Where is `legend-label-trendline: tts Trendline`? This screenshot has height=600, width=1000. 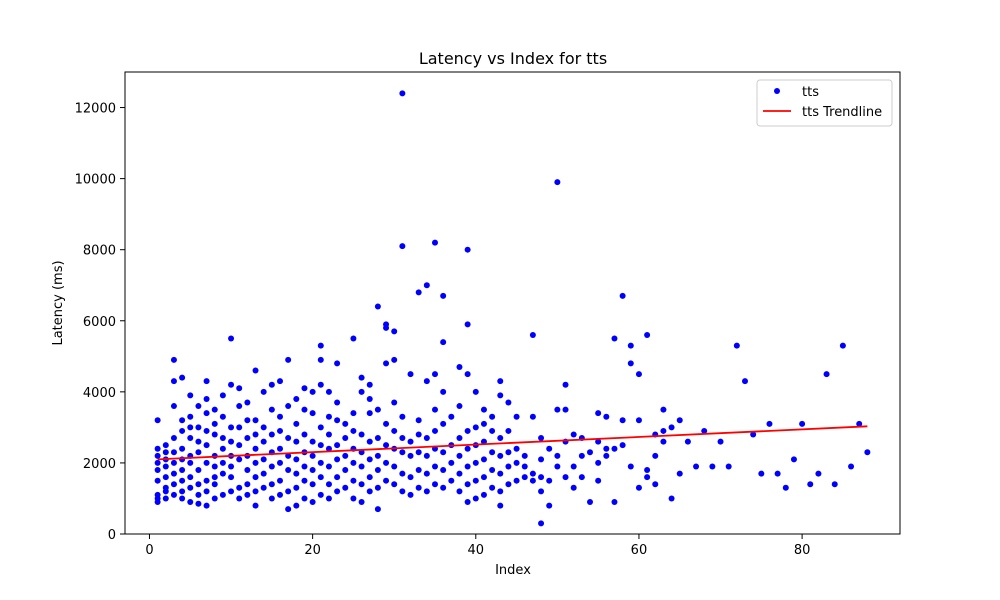 legend-label-trendline: tts Trendline is located at coordinates (842, 112).